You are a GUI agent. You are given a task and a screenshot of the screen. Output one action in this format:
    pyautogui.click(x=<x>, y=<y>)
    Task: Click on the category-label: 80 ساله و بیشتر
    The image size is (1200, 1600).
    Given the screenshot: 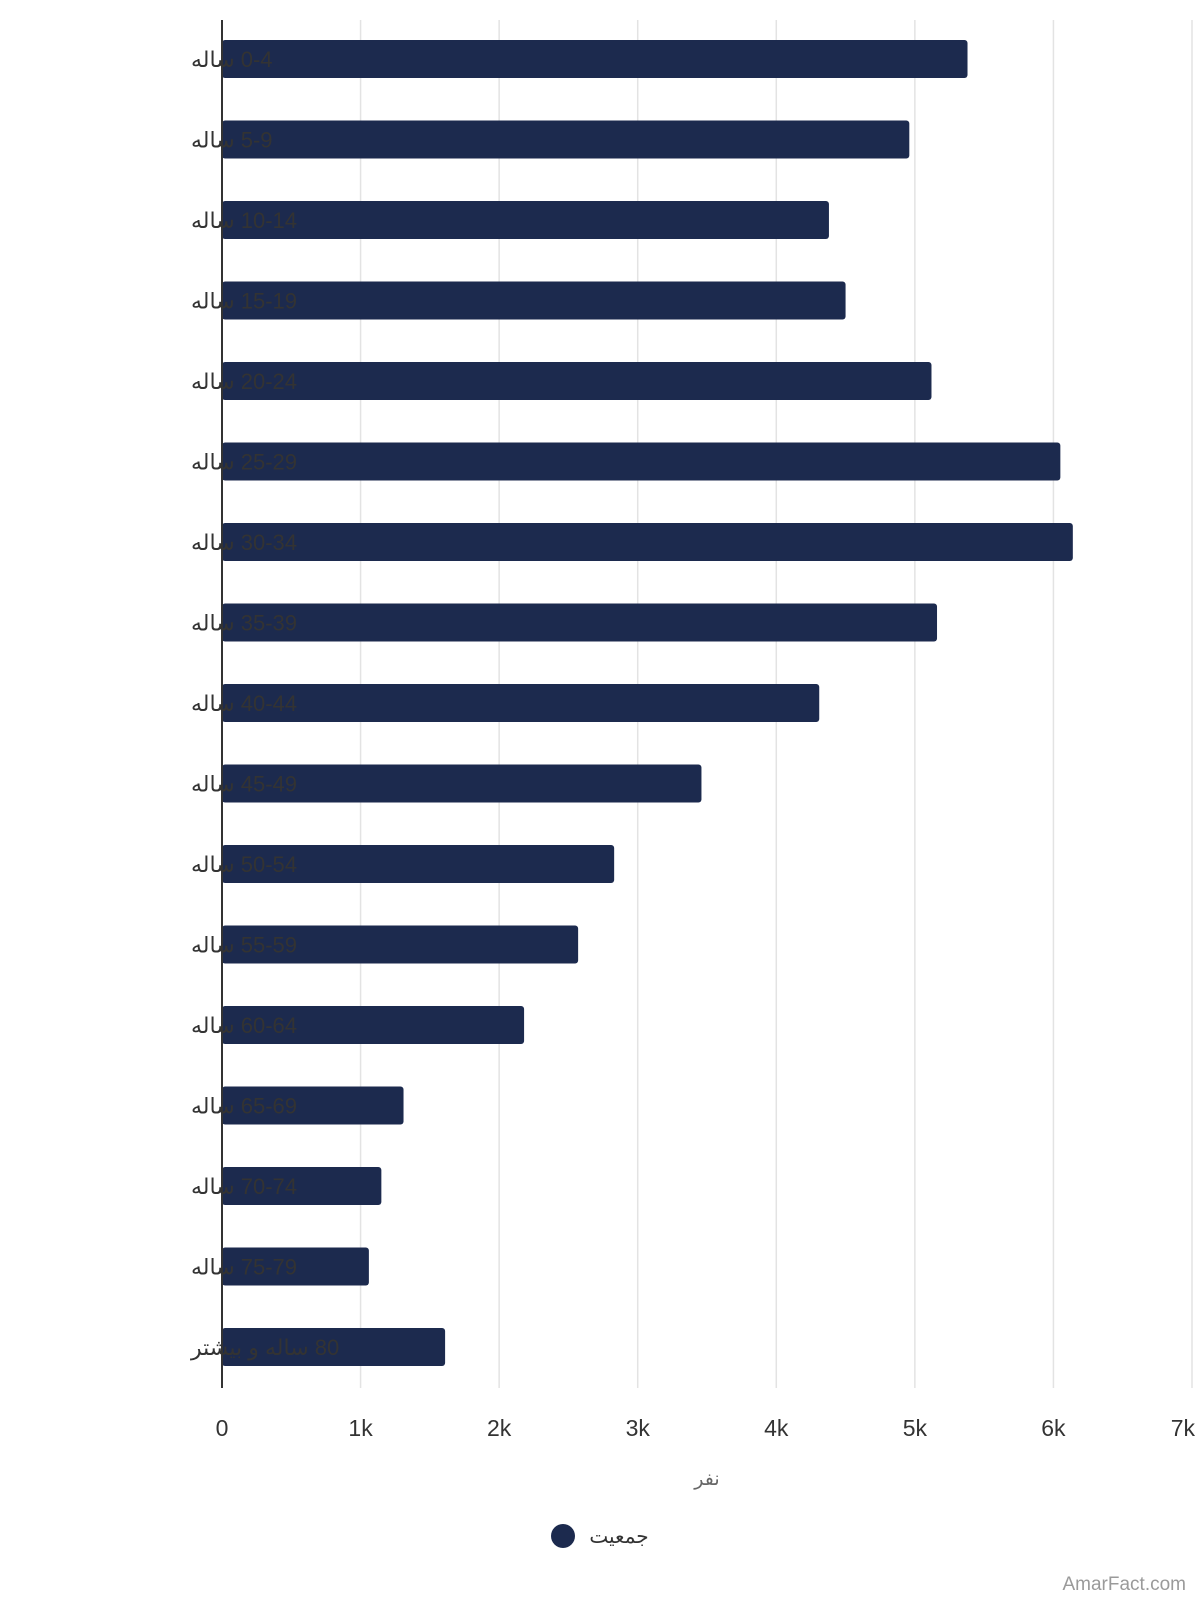 What is the action you would take?
    pyautogui.click(x=264, y=1347)
    